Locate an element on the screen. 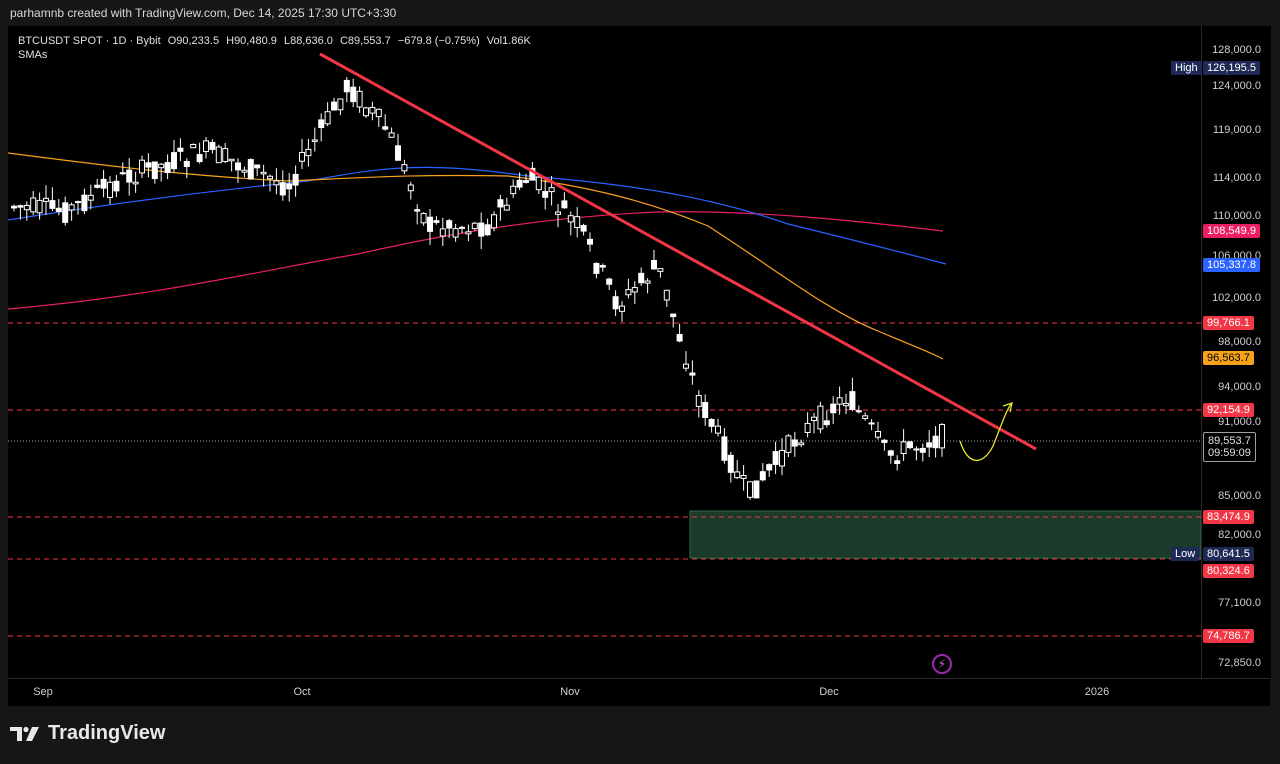  price-tick: 124,000.0 is located at coordinates (1236, 86).